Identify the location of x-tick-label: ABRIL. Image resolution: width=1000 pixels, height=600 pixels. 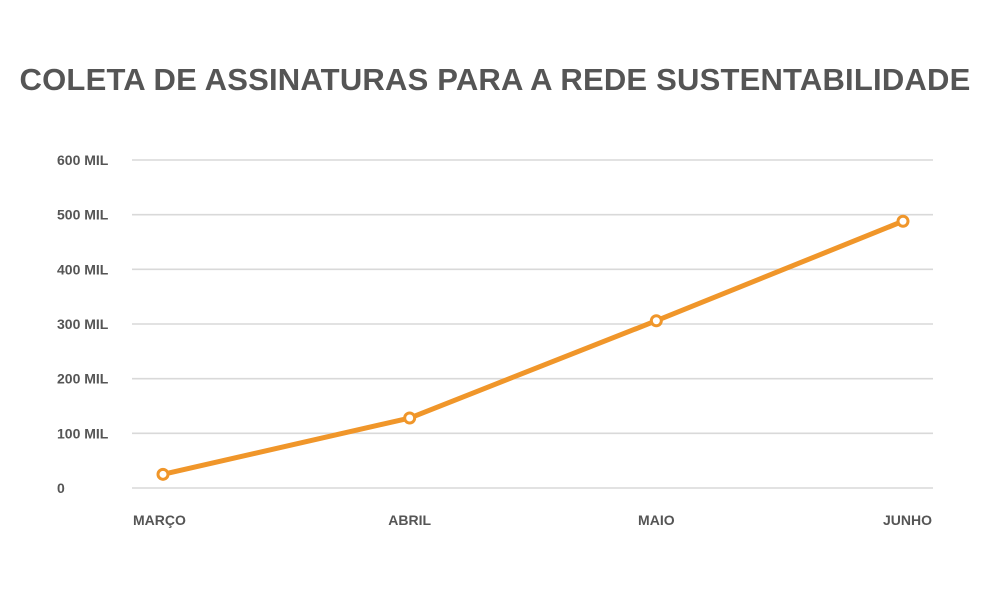
(409, 520).